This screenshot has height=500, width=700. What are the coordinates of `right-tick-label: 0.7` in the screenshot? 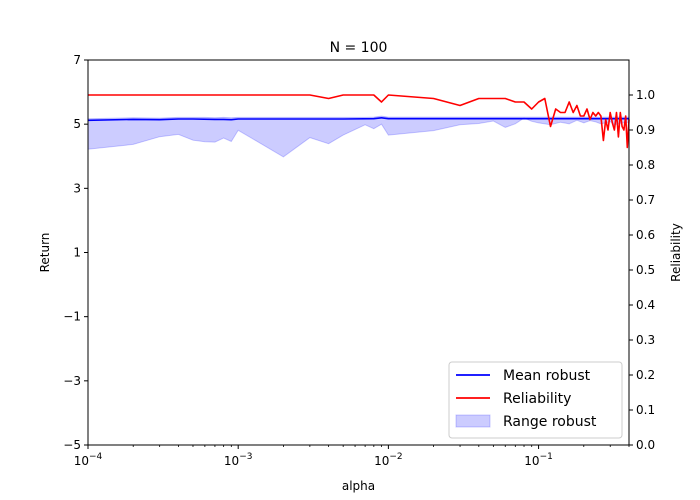 It's located at (645, 200).